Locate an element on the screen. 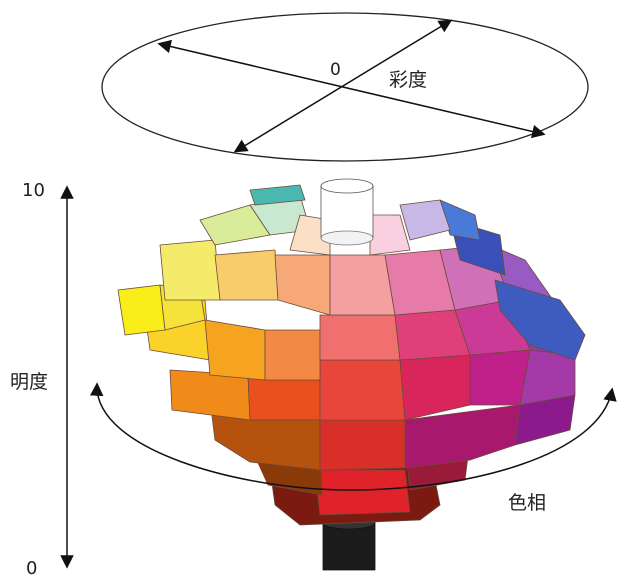  solid-stem is located at coordinates (349, 546).